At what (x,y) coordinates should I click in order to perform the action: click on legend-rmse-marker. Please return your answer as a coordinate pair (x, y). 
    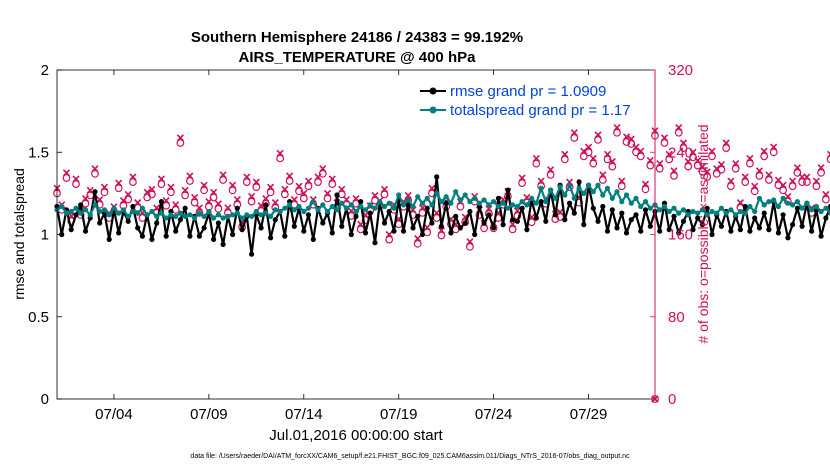
    Looking at the image, I should click on (433, 91).